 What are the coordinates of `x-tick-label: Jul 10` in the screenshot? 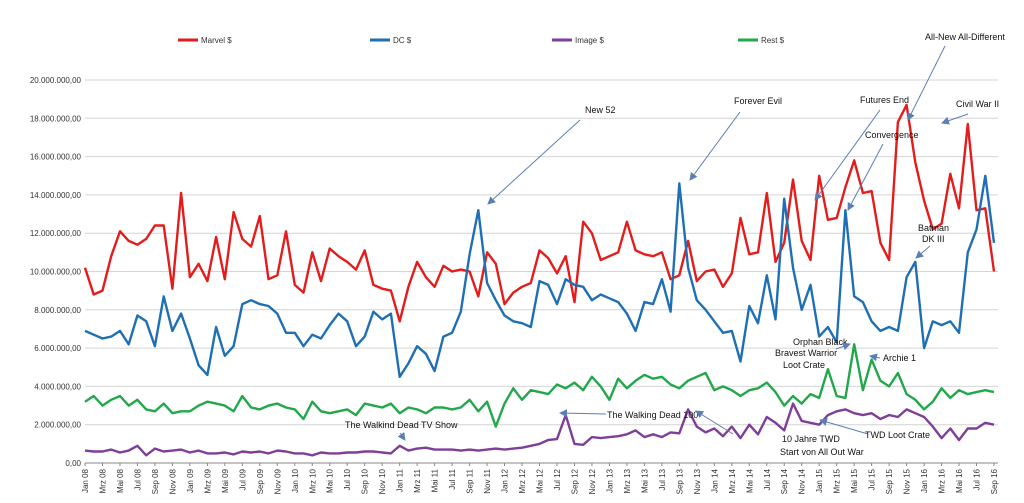 It's located at (347, 479).